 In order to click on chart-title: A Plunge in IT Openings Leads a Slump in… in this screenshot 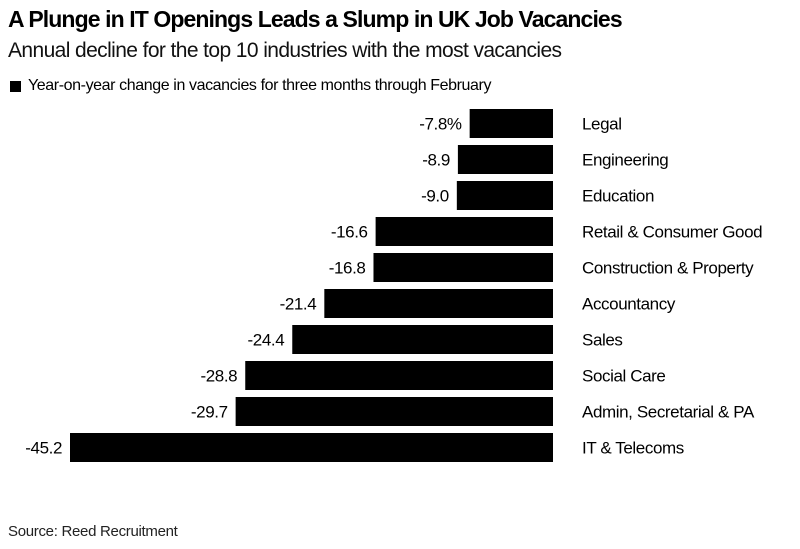, I will do `click(315, 19)`.